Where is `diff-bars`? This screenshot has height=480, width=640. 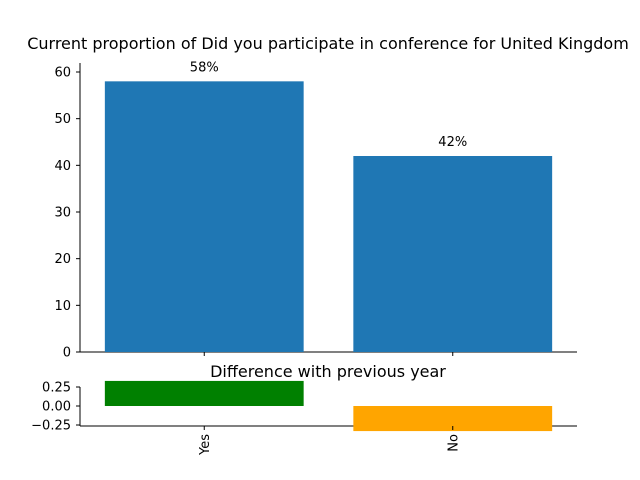 diff-bars is located at coordinates (328, 406).